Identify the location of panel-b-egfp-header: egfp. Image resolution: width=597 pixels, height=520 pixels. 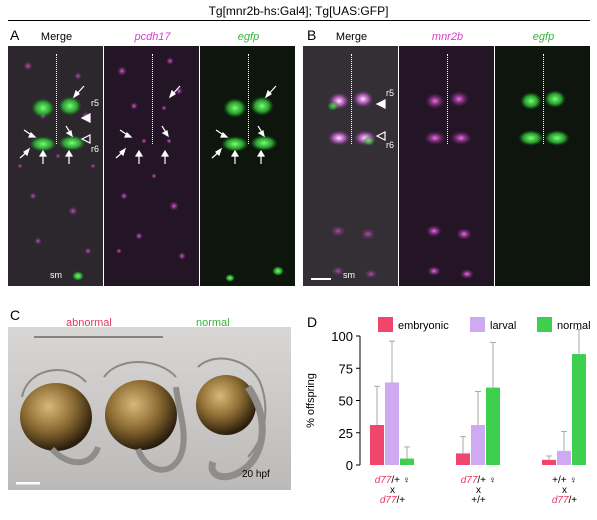
(543, 37).